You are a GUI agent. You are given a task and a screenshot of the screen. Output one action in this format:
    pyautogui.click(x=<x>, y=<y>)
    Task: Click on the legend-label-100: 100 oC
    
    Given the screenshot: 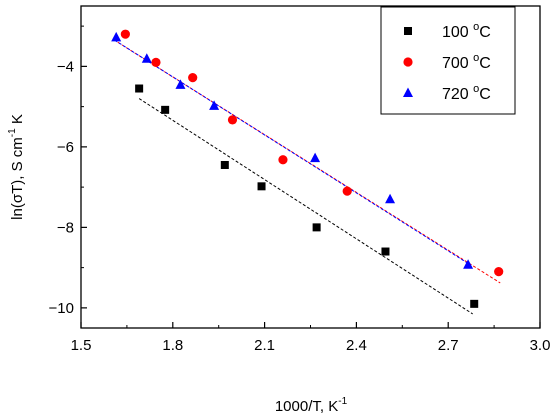 What is the action you would take?
    pyautogui.click(x=466, y=31)
    